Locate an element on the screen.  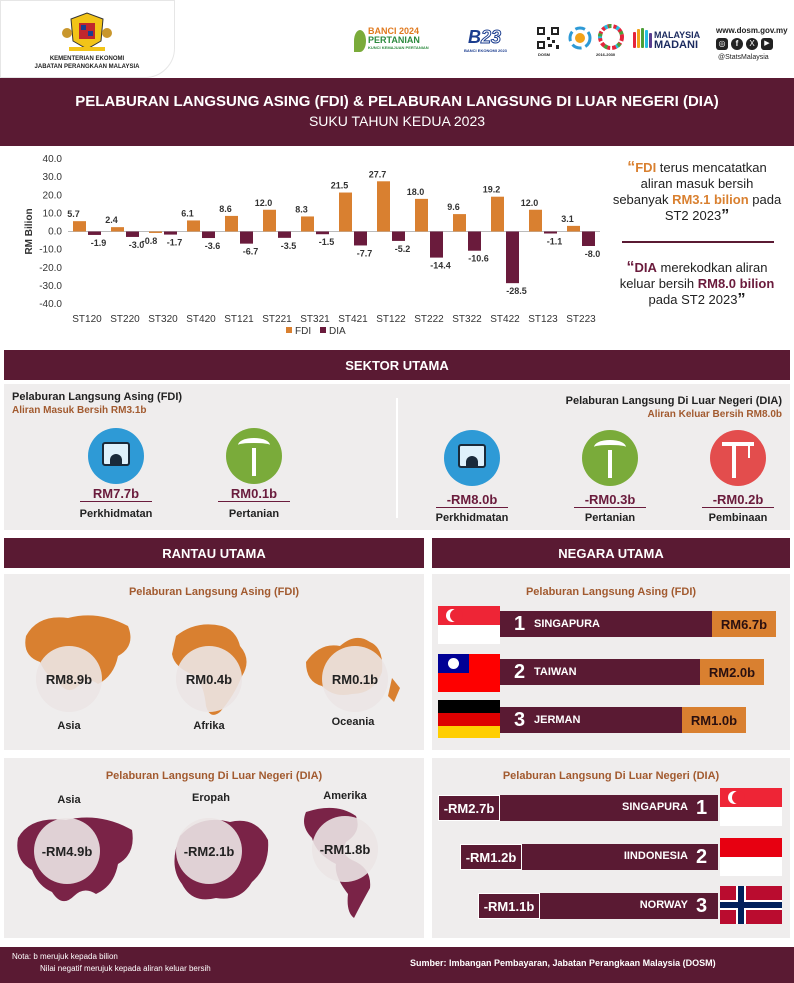
website-link: www.dosm.gov.my is located at coordinates (752, 30).